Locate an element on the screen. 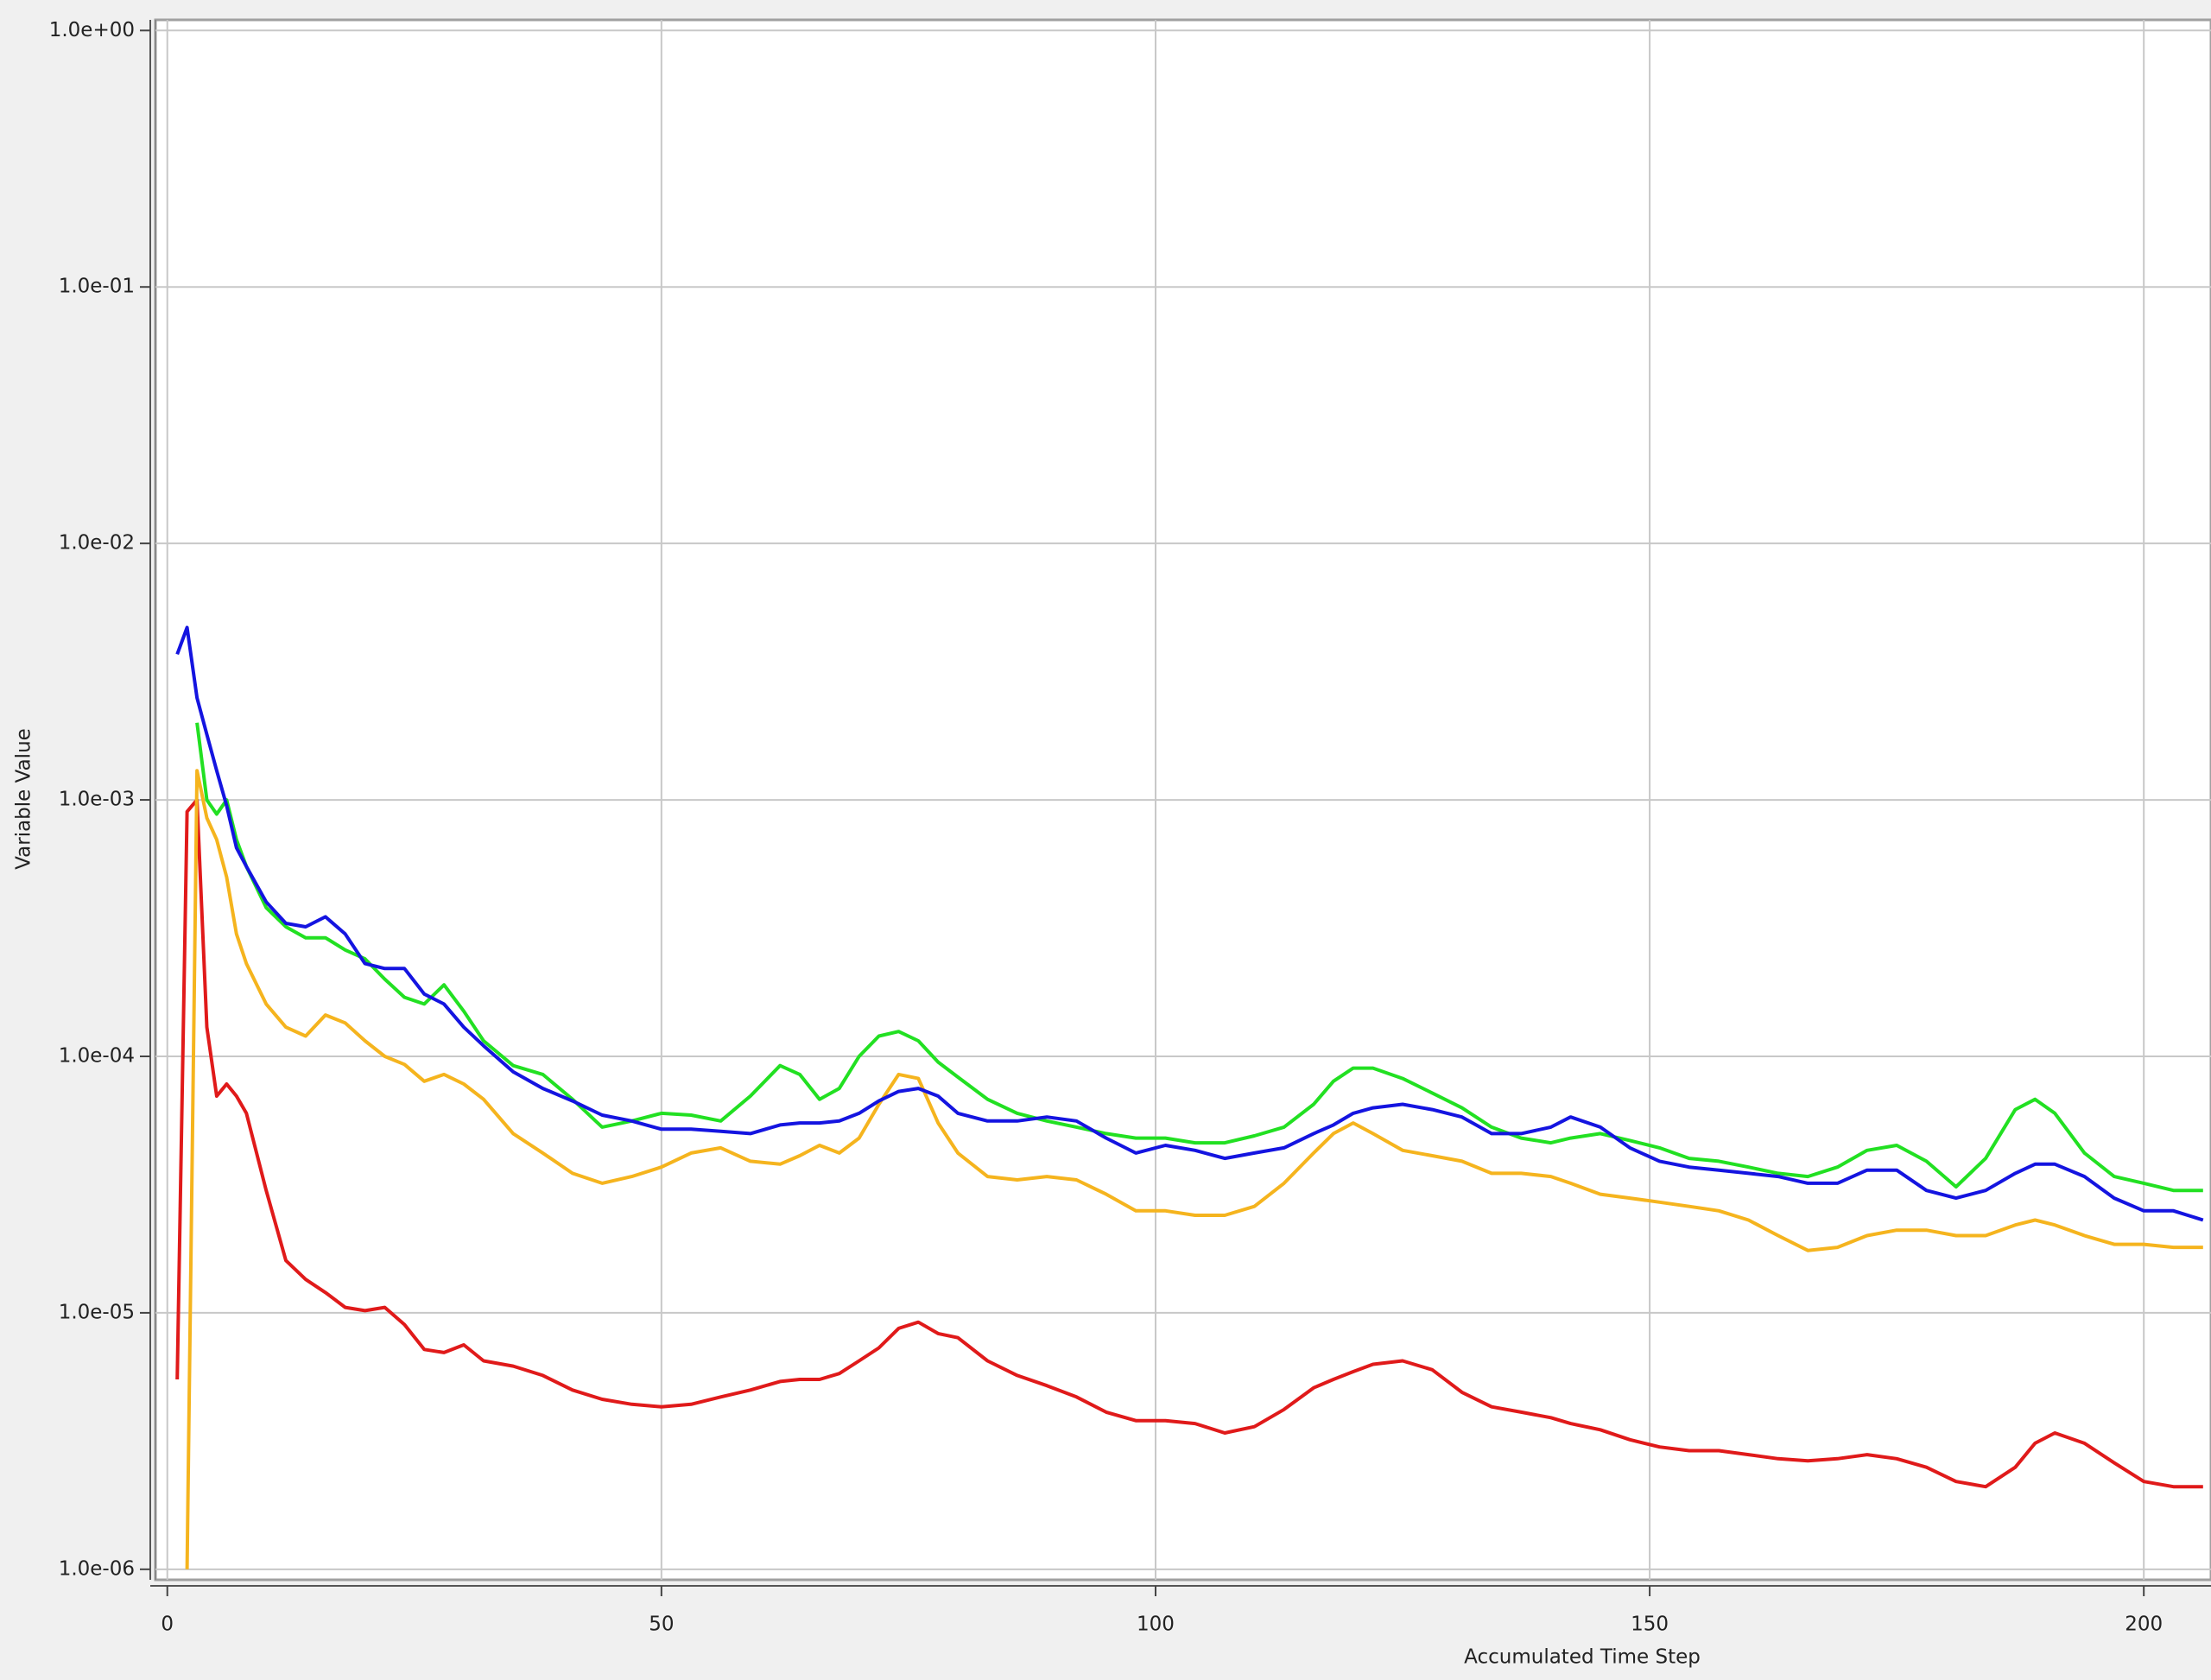  x-axis-label: Accumulated Time Step is located at coordinates (1582, 1658).